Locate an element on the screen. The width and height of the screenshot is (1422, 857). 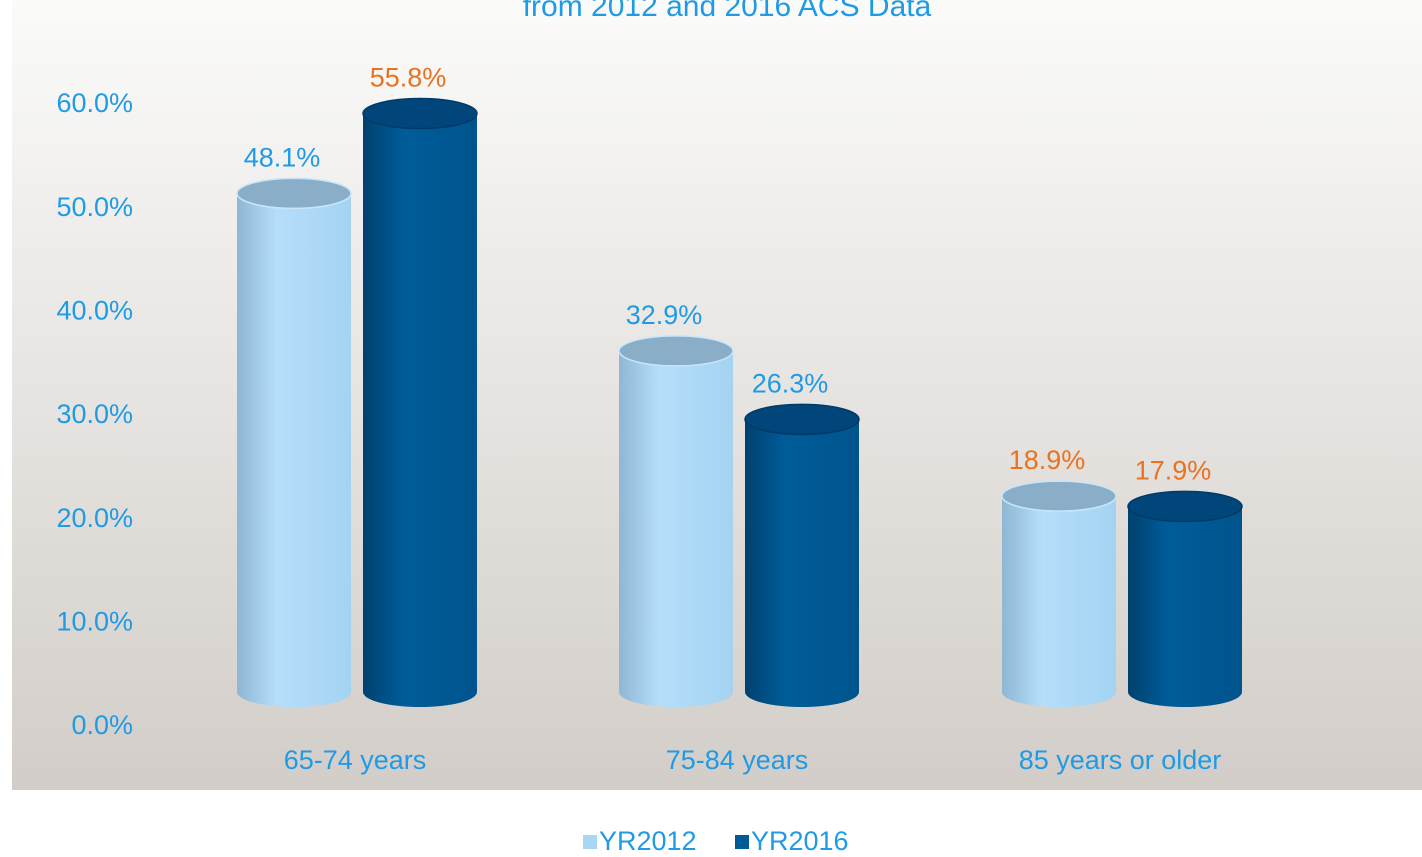
y-tick-label: 20.0% is located at coordinates (94, 518).